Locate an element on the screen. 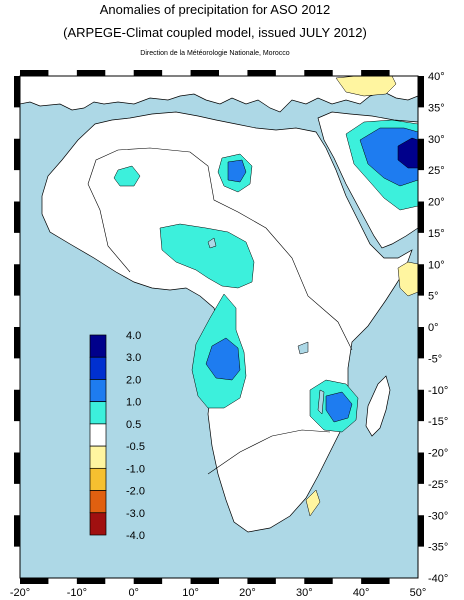 Image resolution: width=464 pixels, height=600 pixels. anomaly-moderate-chad is located at coordinates (237, 171).